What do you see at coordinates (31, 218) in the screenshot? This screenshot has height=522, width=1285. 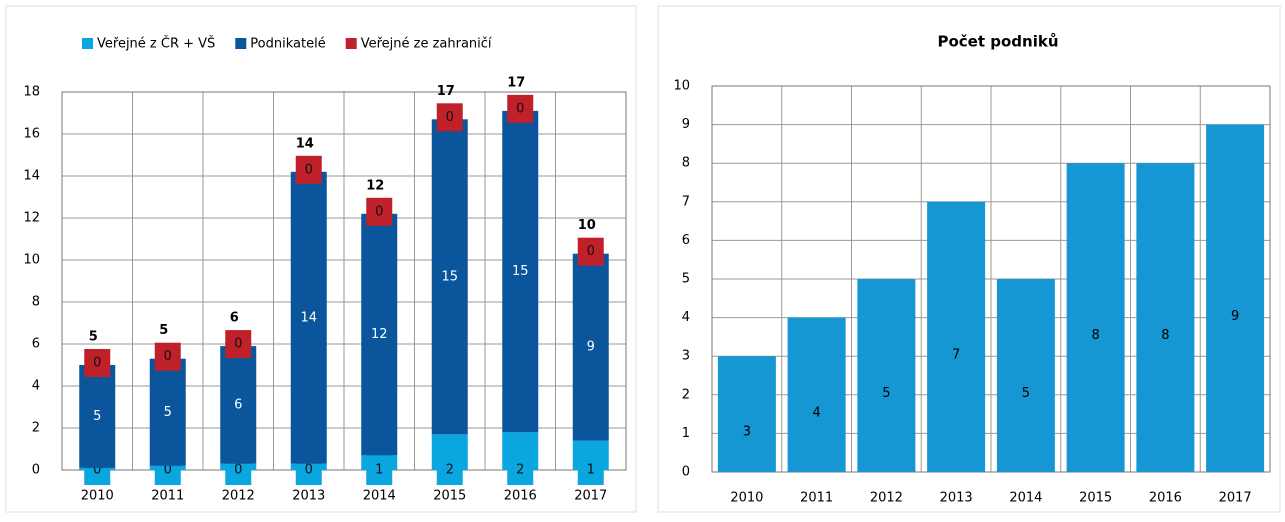 I see `y-tick-label: 12` at bounding box center [31, 218].